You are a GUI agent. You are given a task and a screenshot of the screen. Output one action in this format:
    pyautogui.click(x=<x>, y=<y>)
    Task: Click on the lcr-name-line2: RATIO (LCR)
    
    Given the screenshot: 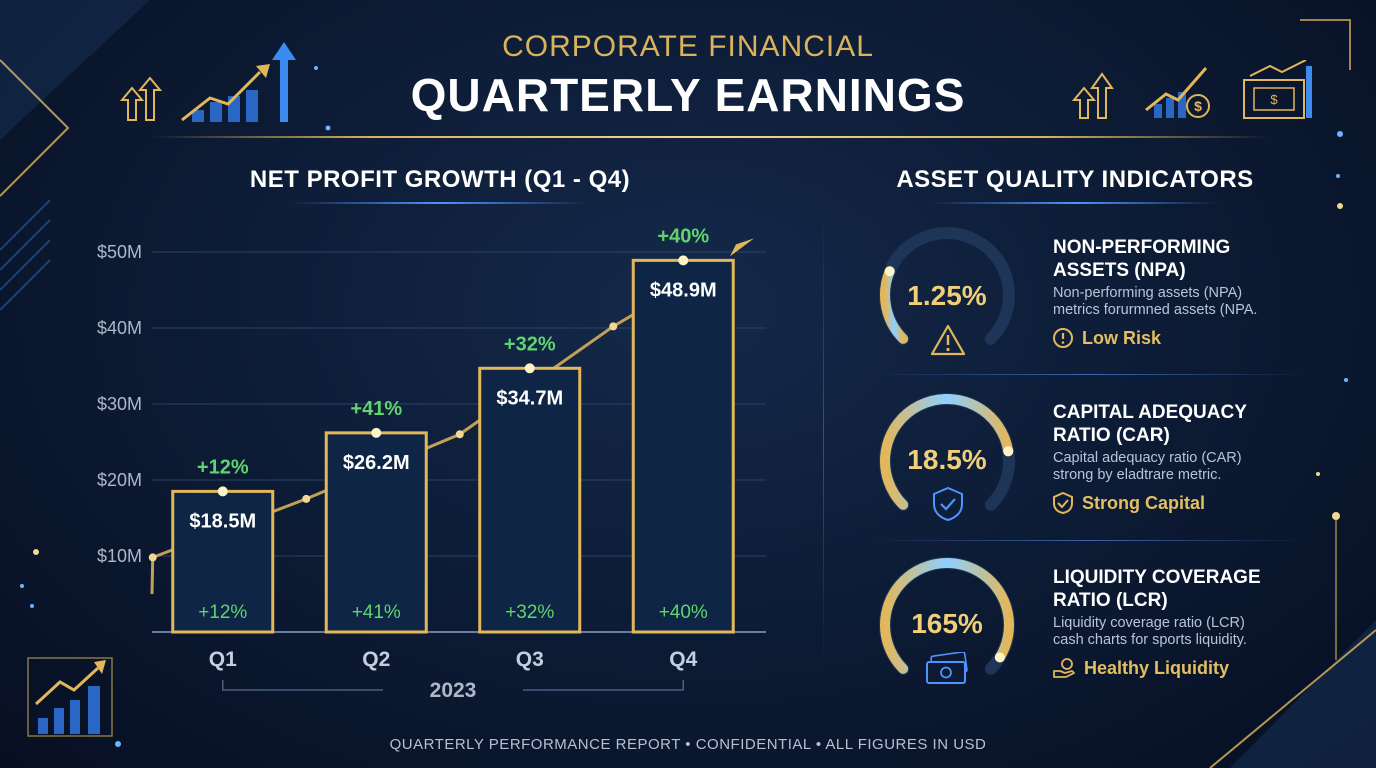 What is the action you would take?
    pyautogui.click(x=1110, y=600)
    